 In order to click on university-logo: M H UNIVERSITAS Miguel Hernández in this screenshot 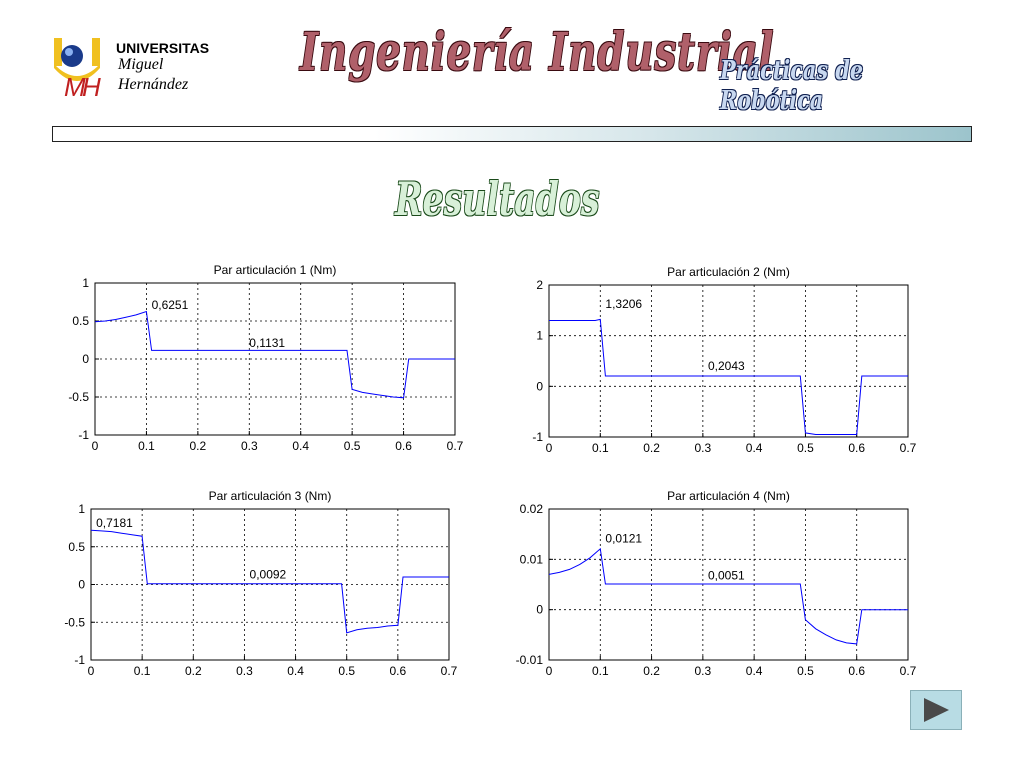, I will do `click(137, 69)`.